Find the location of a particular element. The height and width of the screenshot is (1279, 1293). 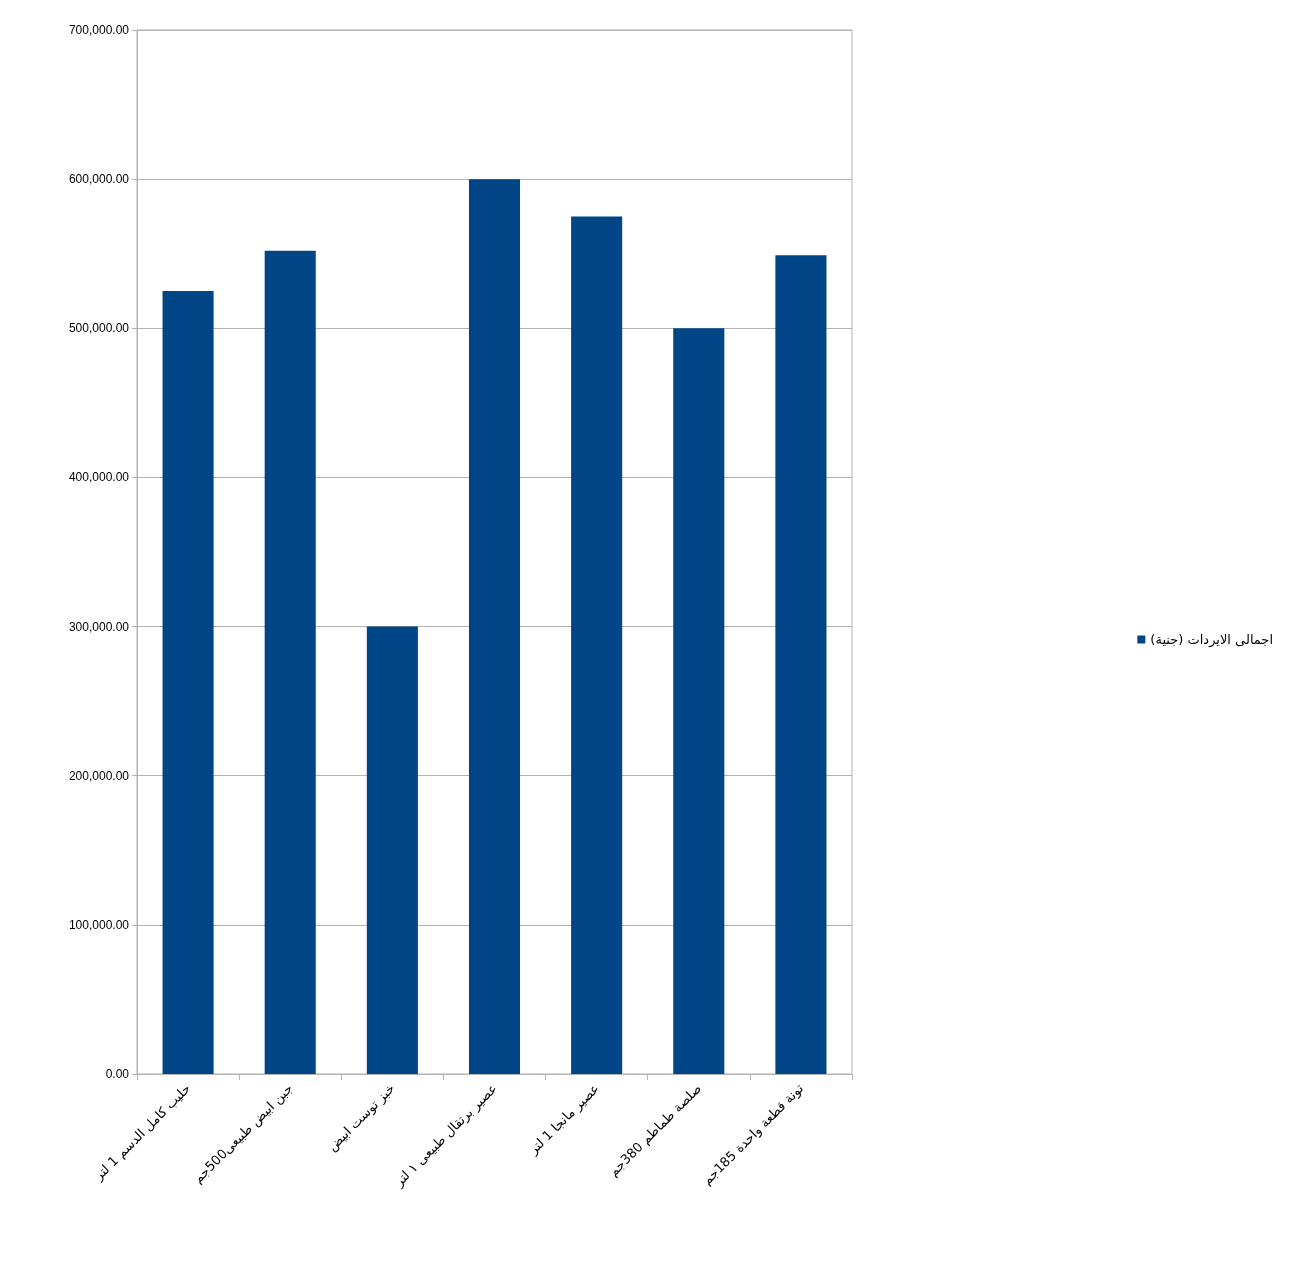

y-tick-label: 300,000.00 is located at coordinates (99, 626).